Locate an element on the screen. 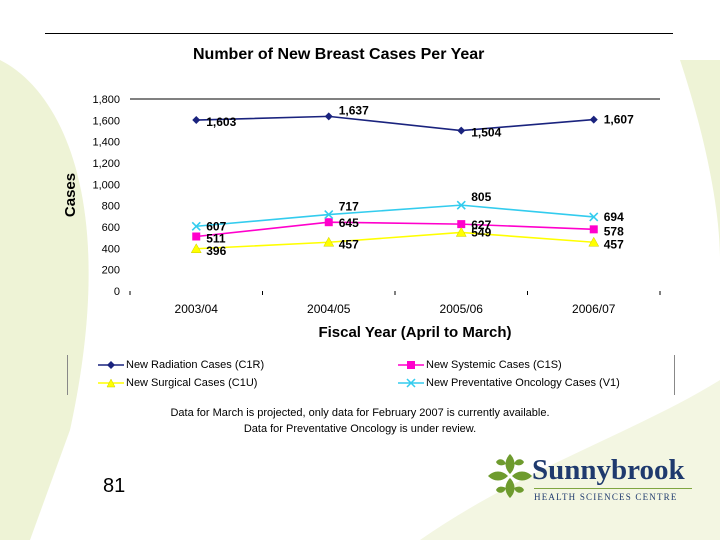 This screenshot has width=720, height=540. data-label-preventative: 717 is located at coordinates (349, 207).